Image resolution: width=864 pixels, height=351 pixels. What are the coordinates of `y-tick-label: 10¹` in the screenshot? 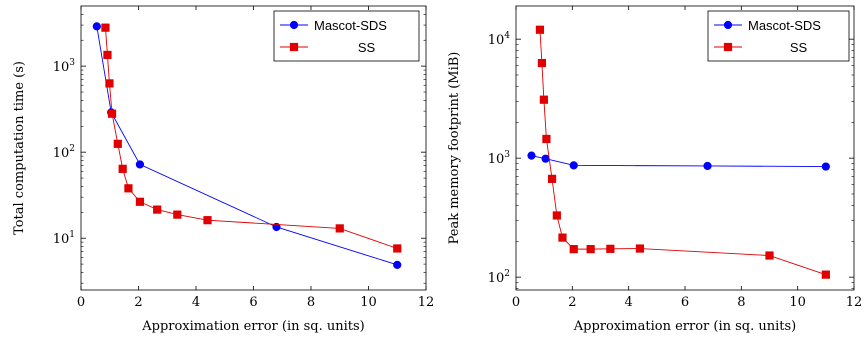 It's located at (64, 238).